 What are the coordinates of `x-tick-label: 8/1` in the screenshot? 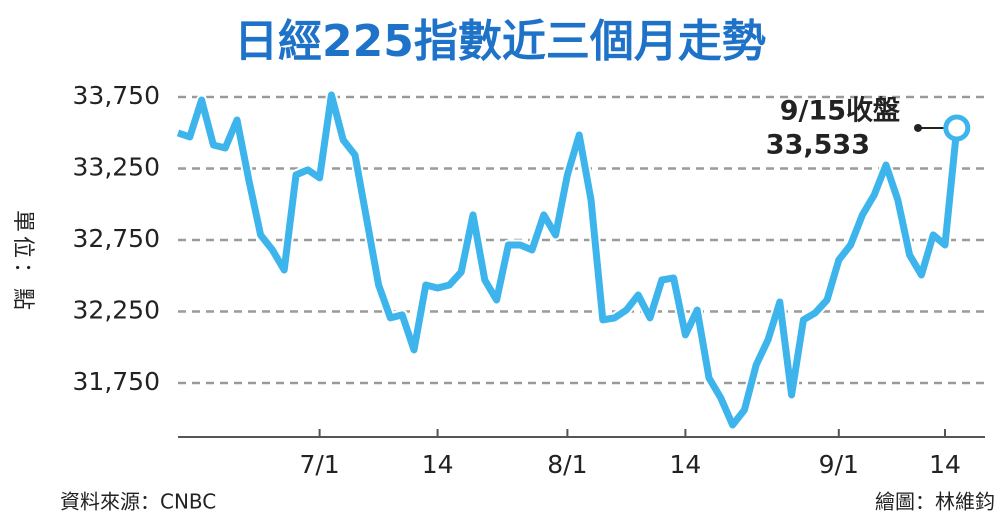 It's located at (567, 464).